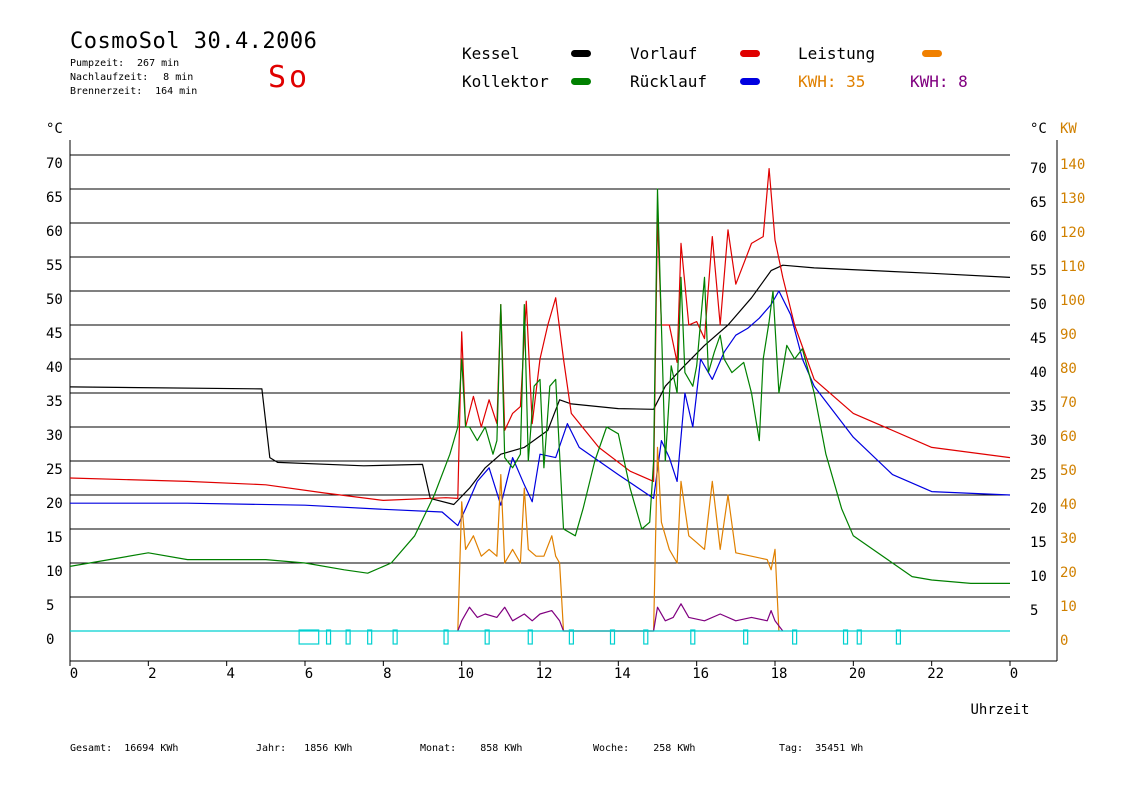 The image size is (1148, 812). What do you see at coordinates (54, 368) in the screenshot?
I see `y-tick-label: 40` at bounding box center [54, 368].